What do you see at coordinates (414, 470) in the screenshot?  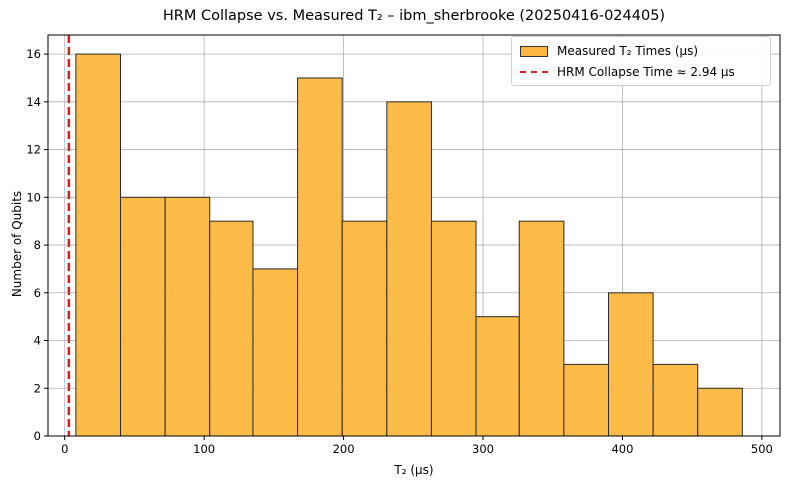 I see `x-axis-label: T₂ (µs)` at bounding box center [414, 470].